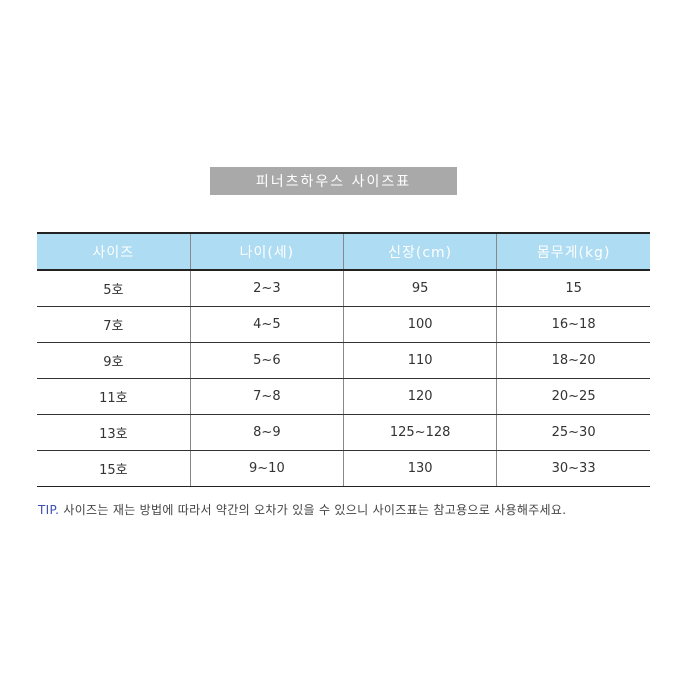 The height and width of the screenshot is (700, 700). I want to click on cell-height: 100, so click(419, 324).